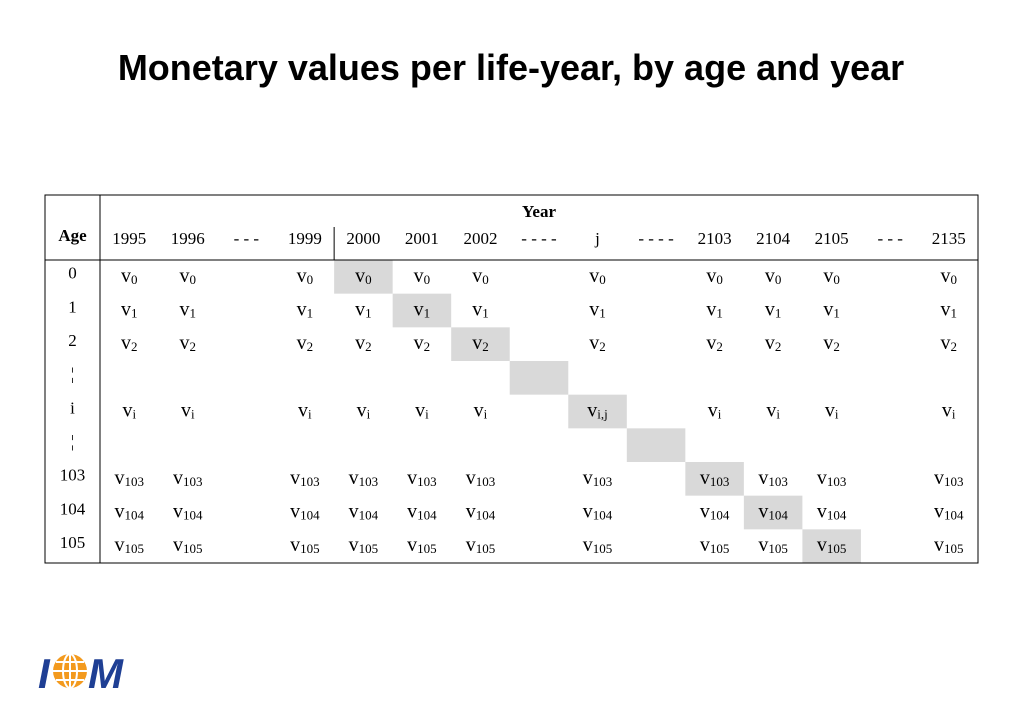 This screenshot has height=708, width=1023. Describe the element at coordinates (106, 673) in the screenshot. I see `logo-letter: M` at that location.